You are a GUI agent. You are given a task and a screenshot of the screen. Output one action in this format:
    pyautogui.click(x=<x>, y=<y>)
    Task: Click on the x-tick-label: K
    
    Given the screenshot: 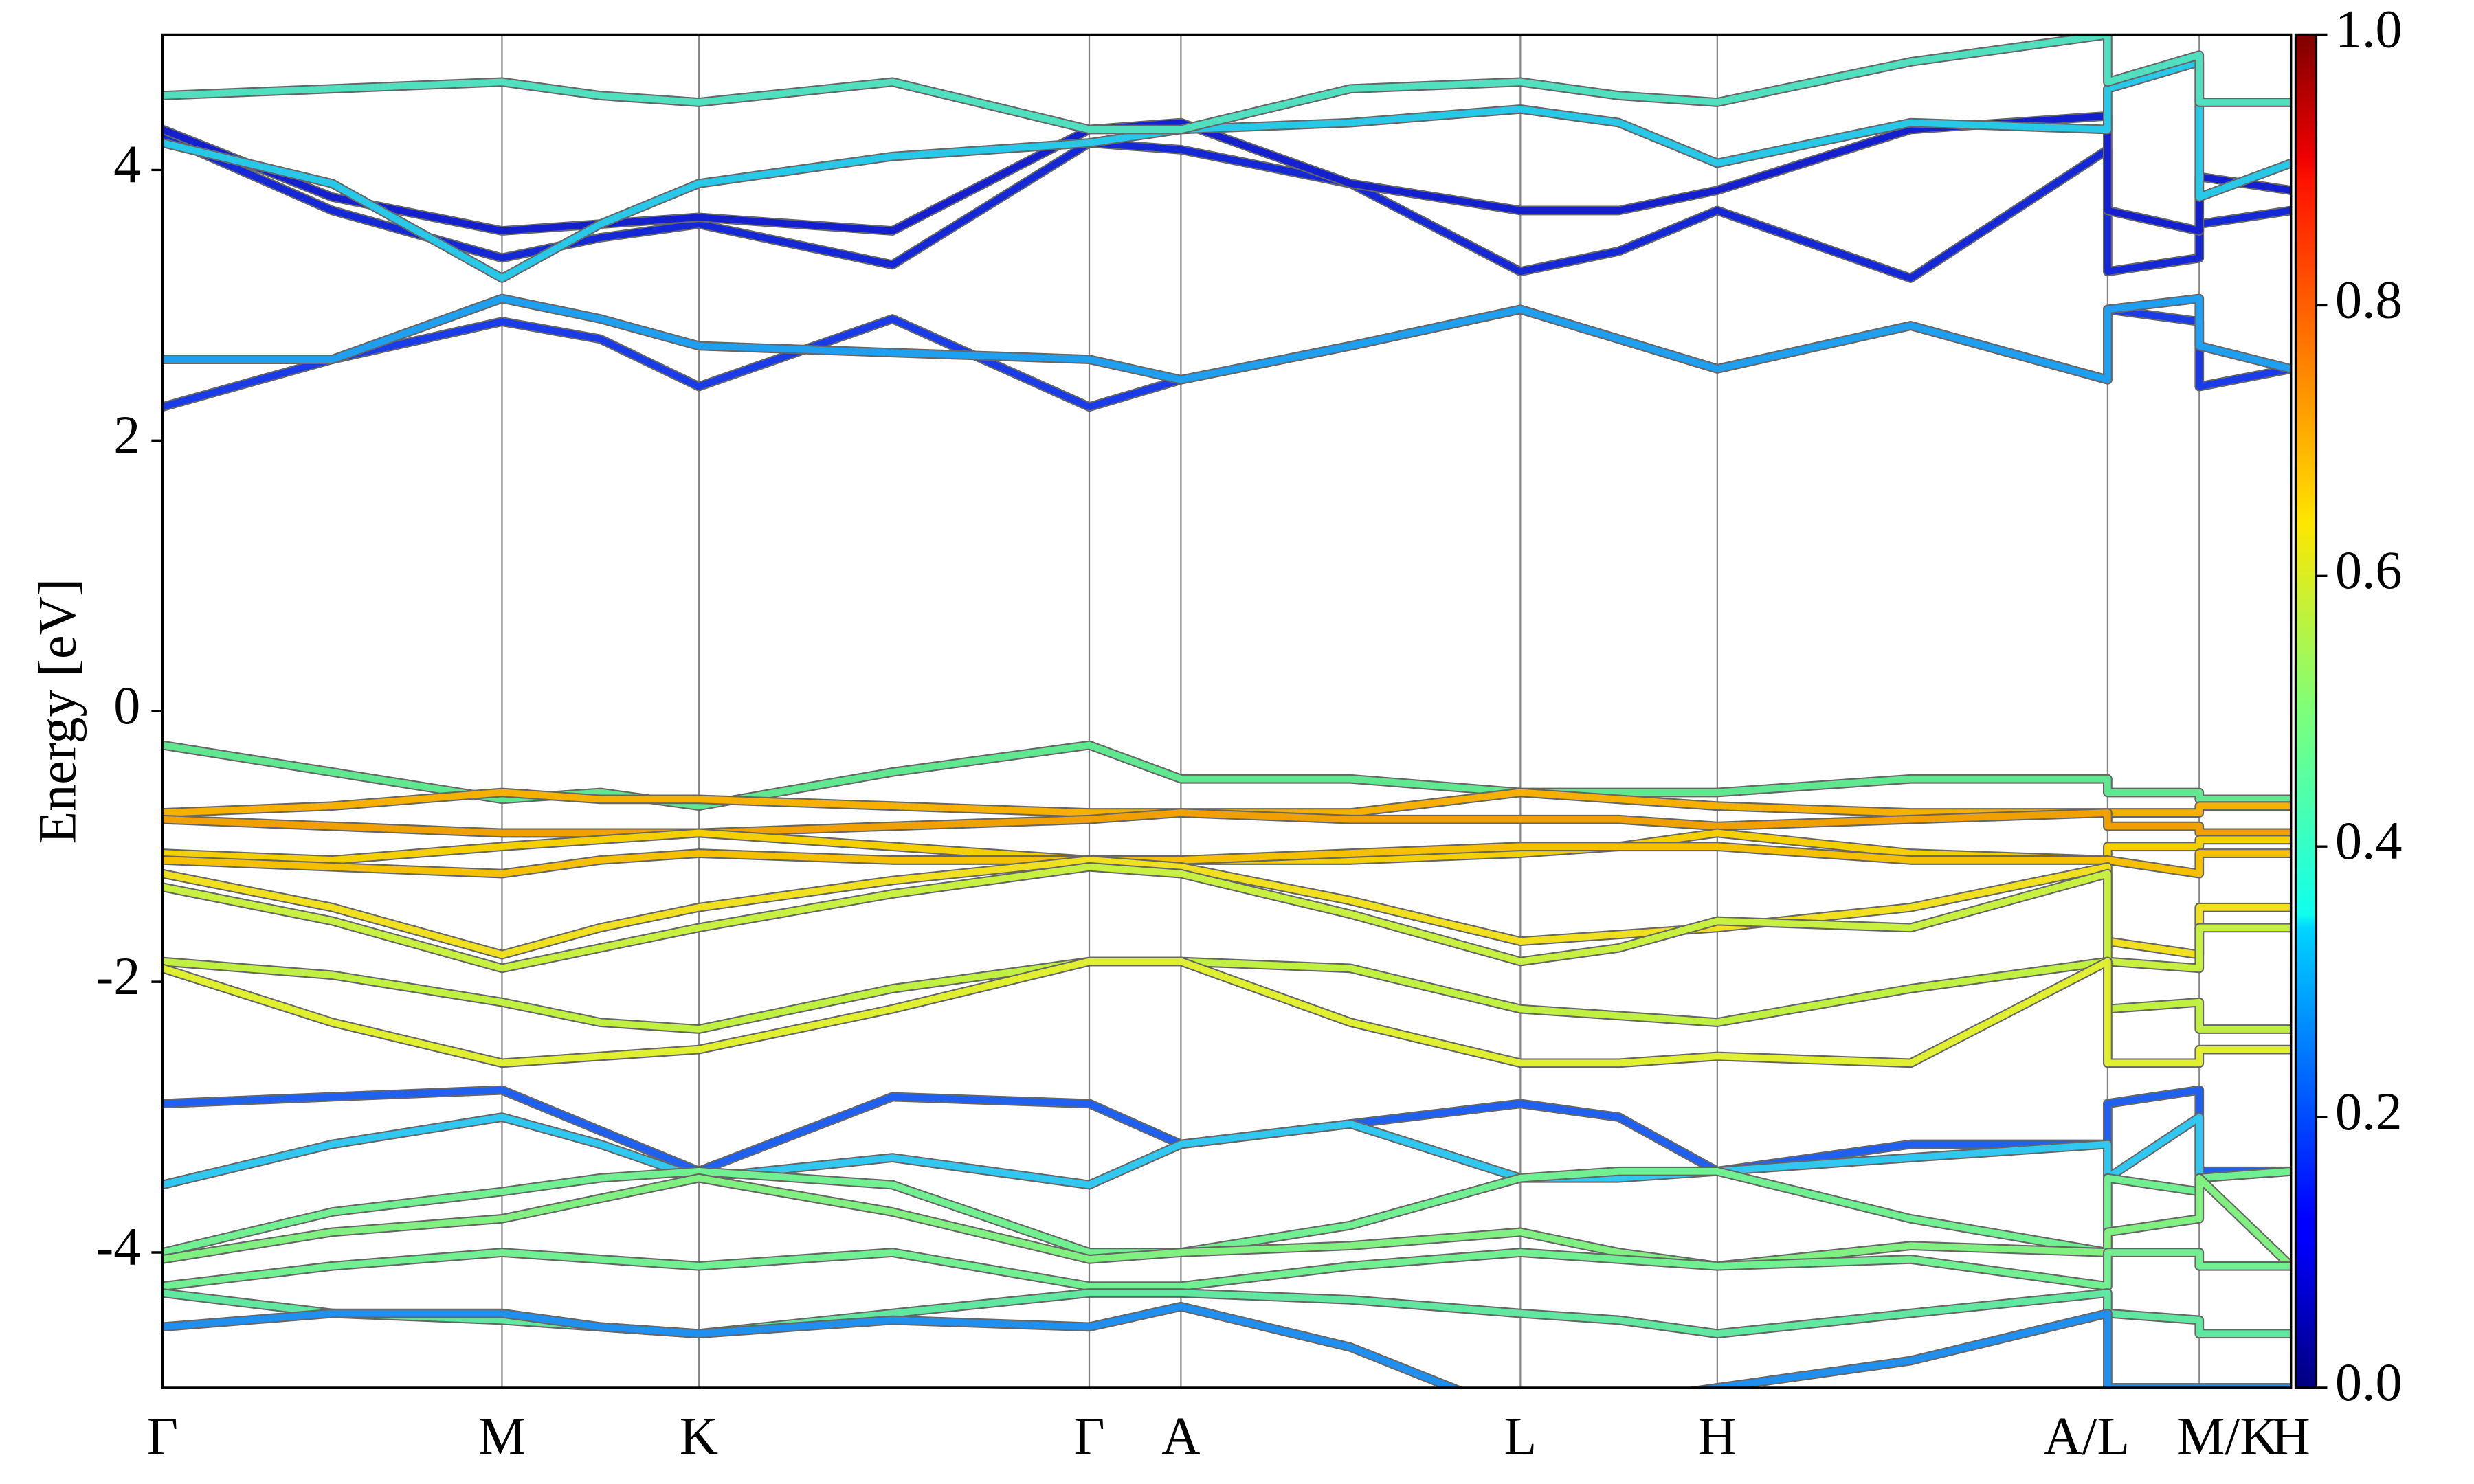 What is the action you would take?
    pyautogui.click(x=699, y=1435)
    